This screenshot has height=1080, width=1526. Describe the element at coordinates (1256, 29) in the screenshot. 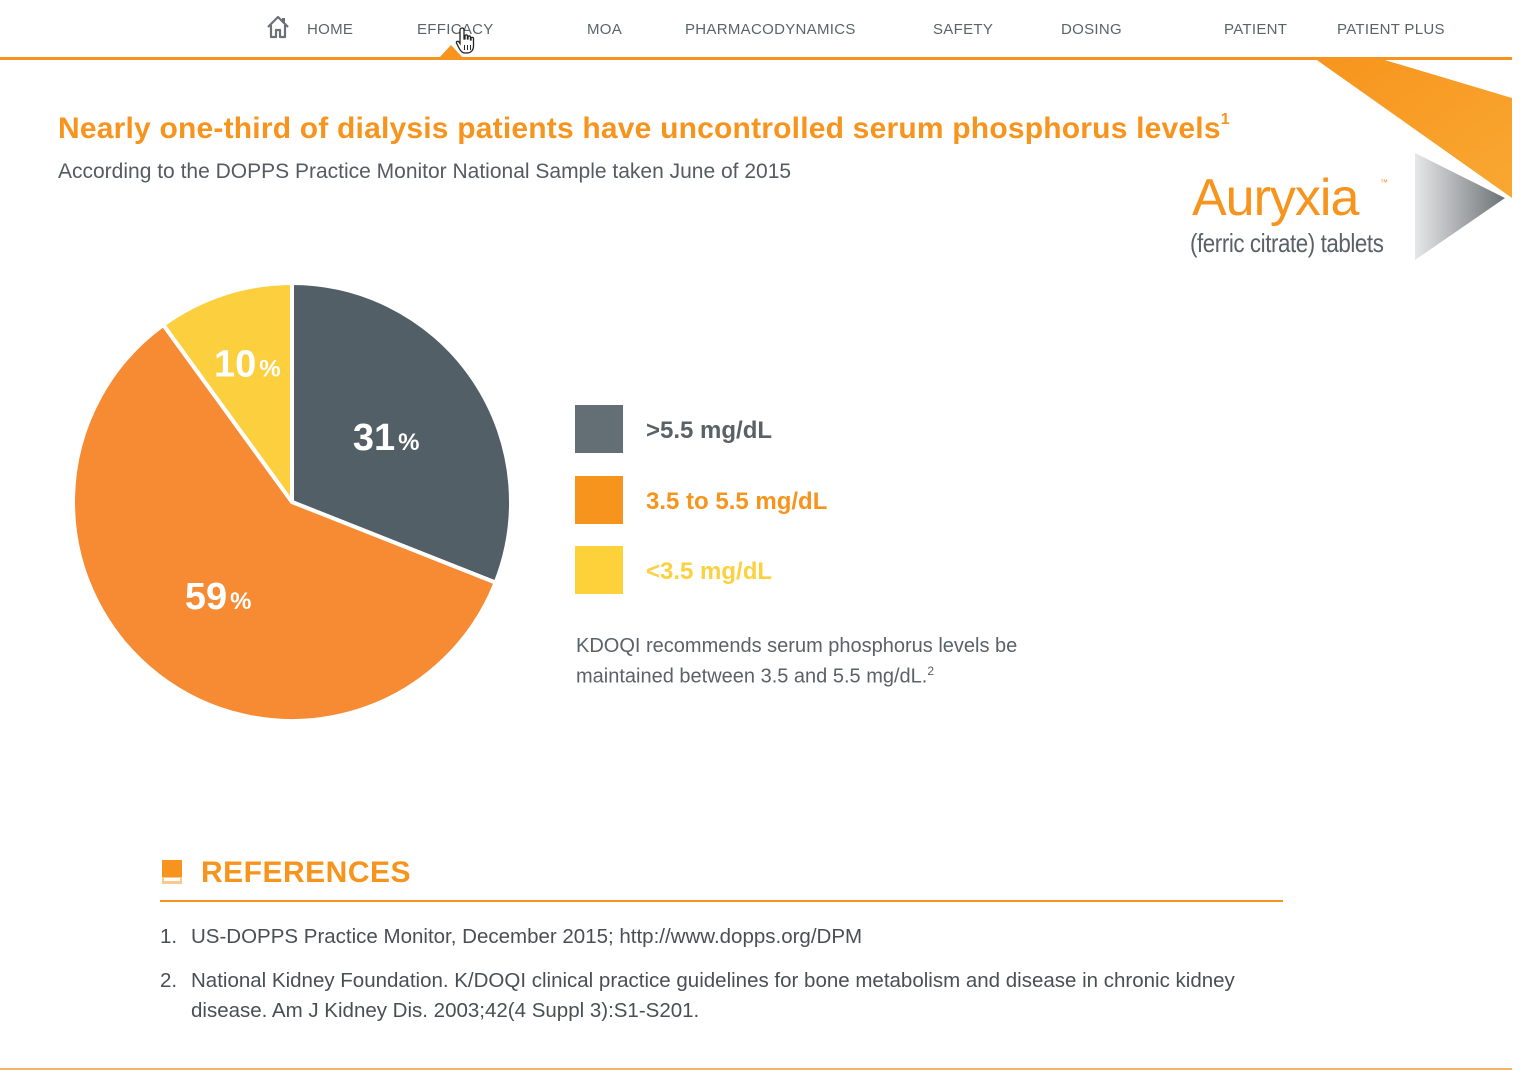

I see `nav-patient: PATIENT` at that location.